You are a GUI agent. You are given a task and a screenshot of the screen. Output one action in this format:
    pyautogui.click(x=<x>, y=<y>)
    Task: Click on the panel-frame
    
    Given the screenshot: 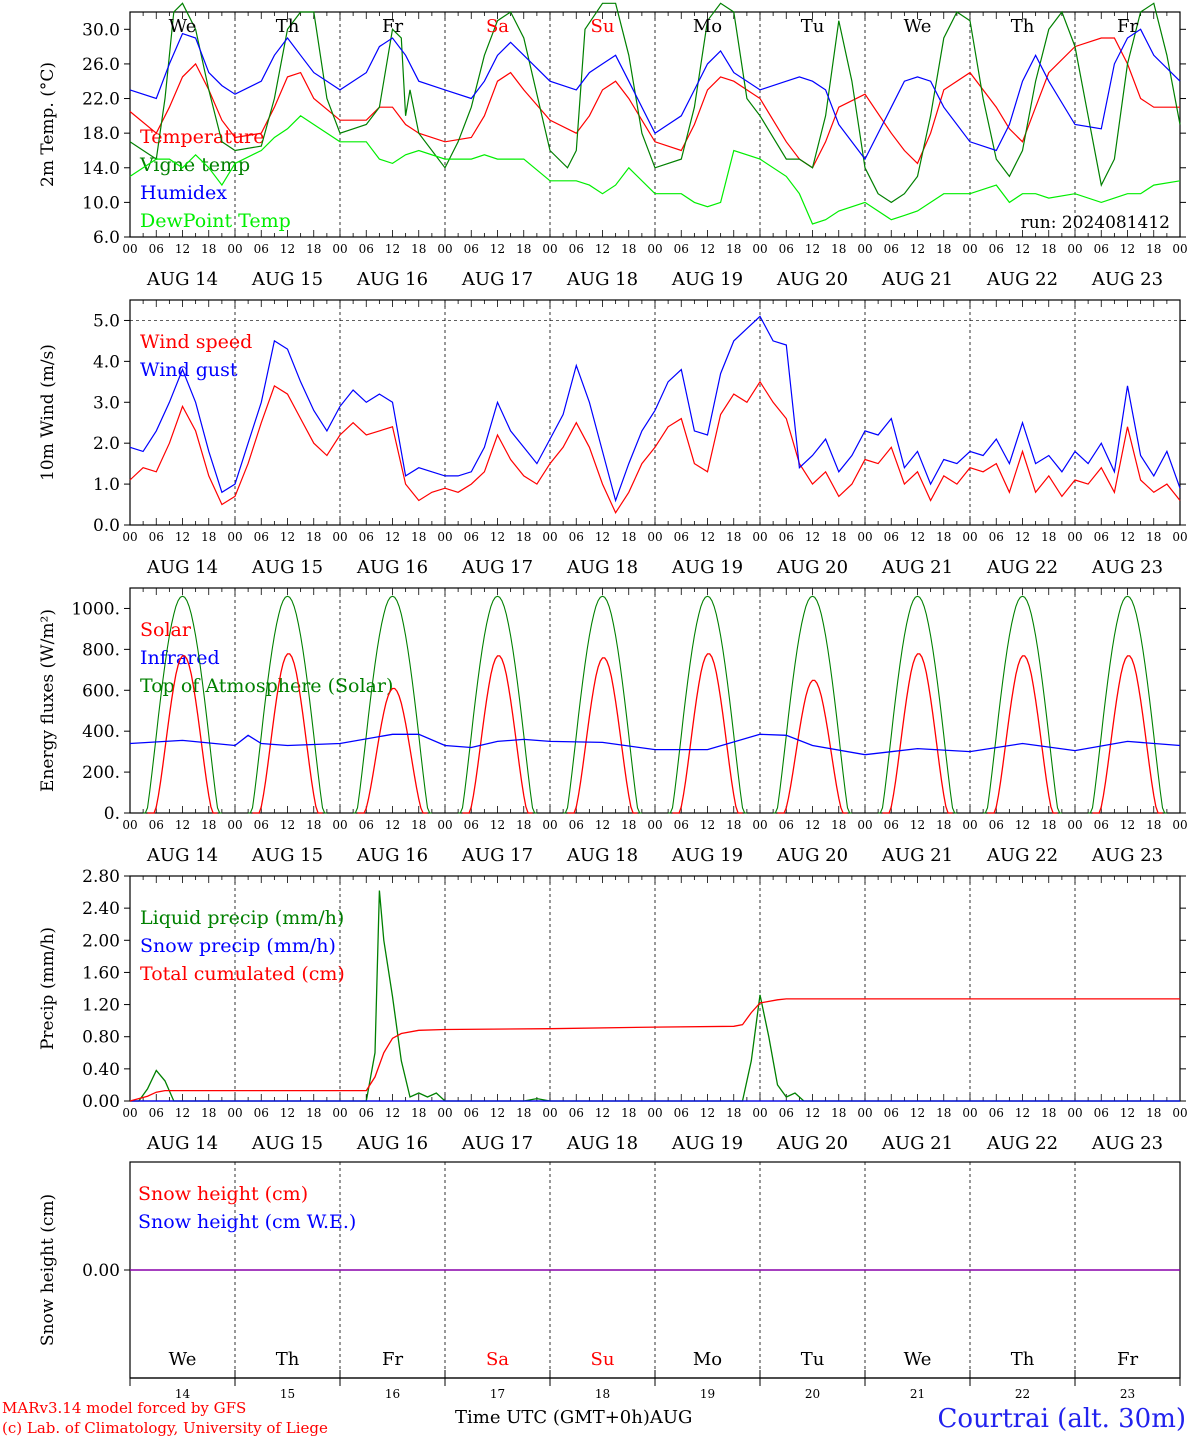 What is the action you would take?
    pyautogui.click(x=655, y=124)
    